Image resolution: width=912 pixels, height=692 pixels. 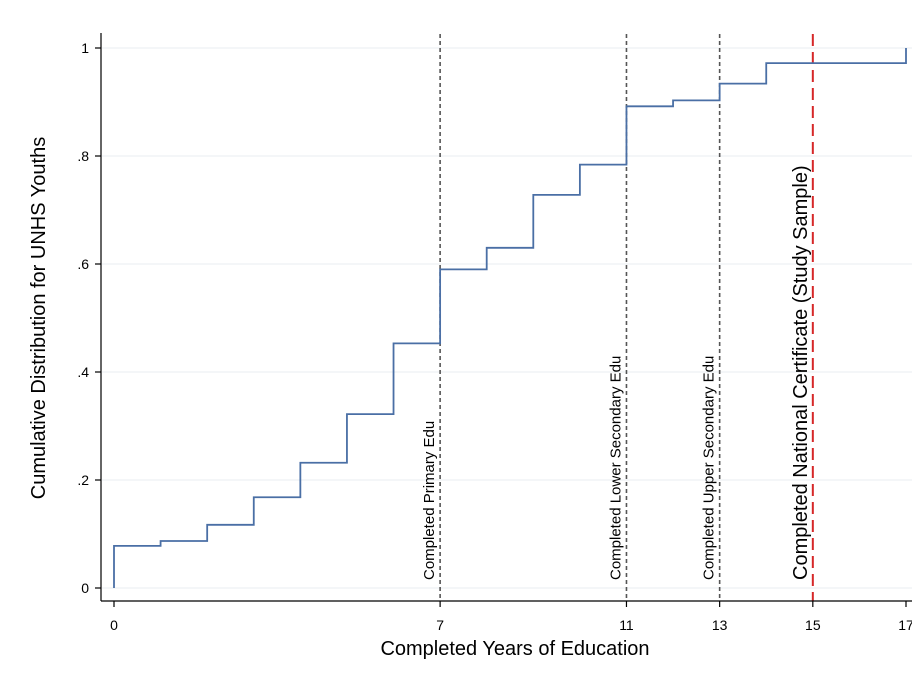 I want to click on x-tick-label-4: 15, so click(x=813, y=625).